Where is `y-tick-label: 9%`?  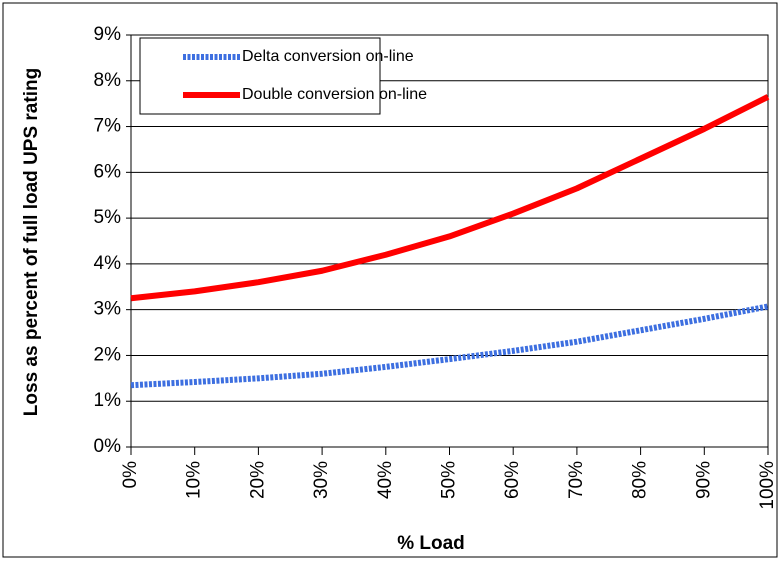 y-tick-label: 9% is located at coordinates (108, 34).